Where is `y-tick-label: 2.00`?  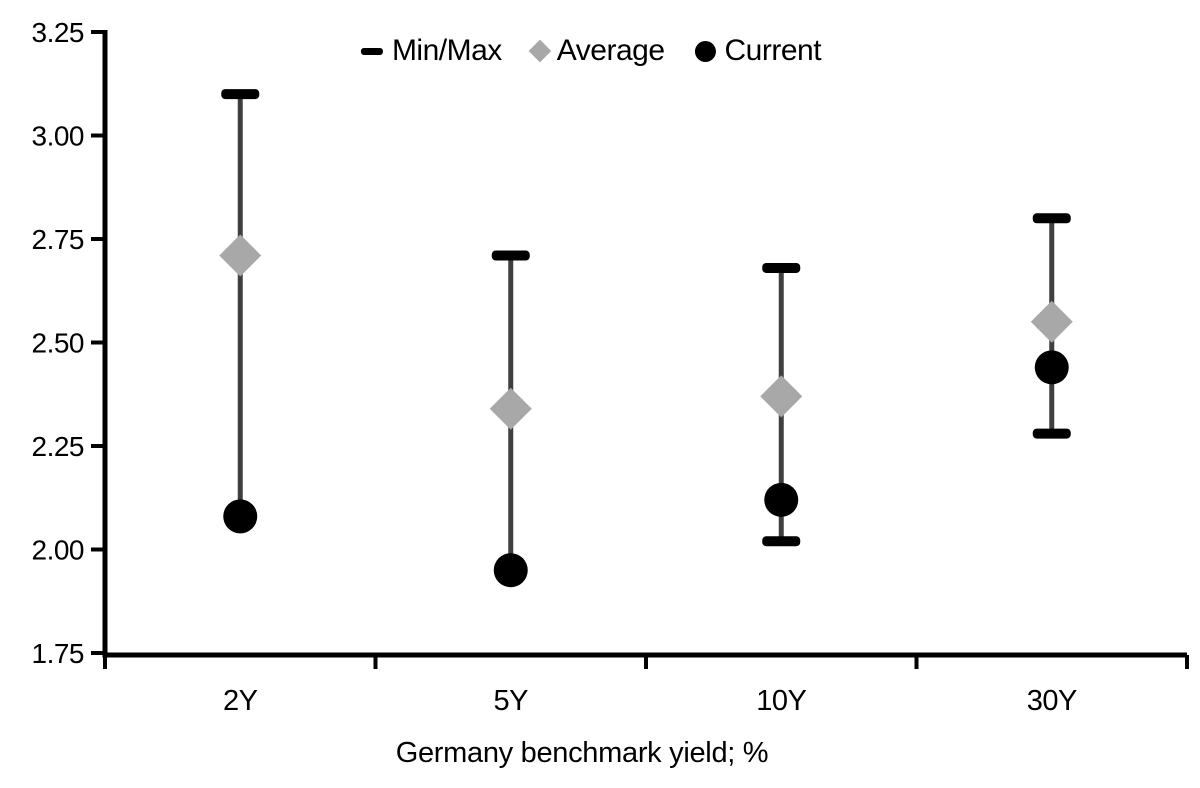 y-tick-label: 2.00 is located at coordinates (58, 550).